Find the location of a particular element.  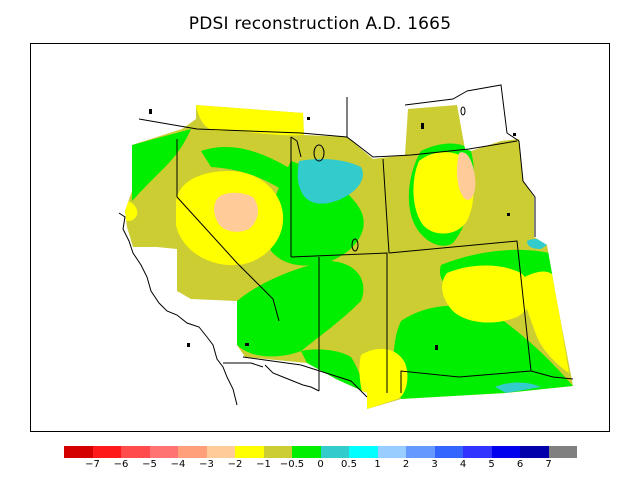

yellow-area-colorado is located at coordinates (487, 294).